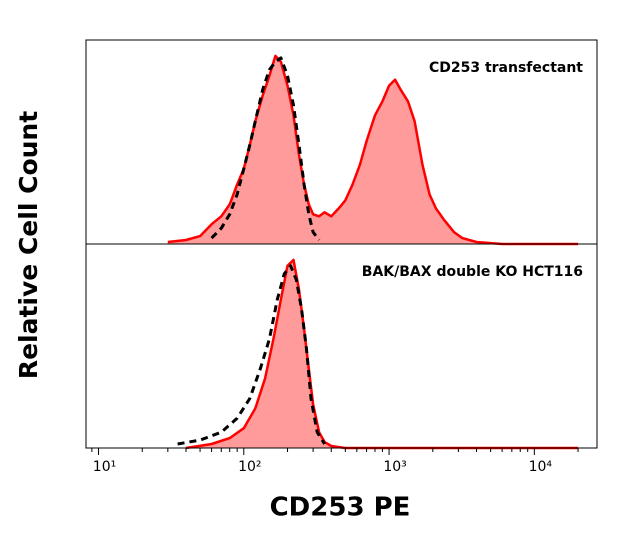 Image resolution: width=618 pixels, height=537 pixels. Describe the element at coordinates (249, 467) in the screenshot. I see `x-tick-label: 10²` at that location.